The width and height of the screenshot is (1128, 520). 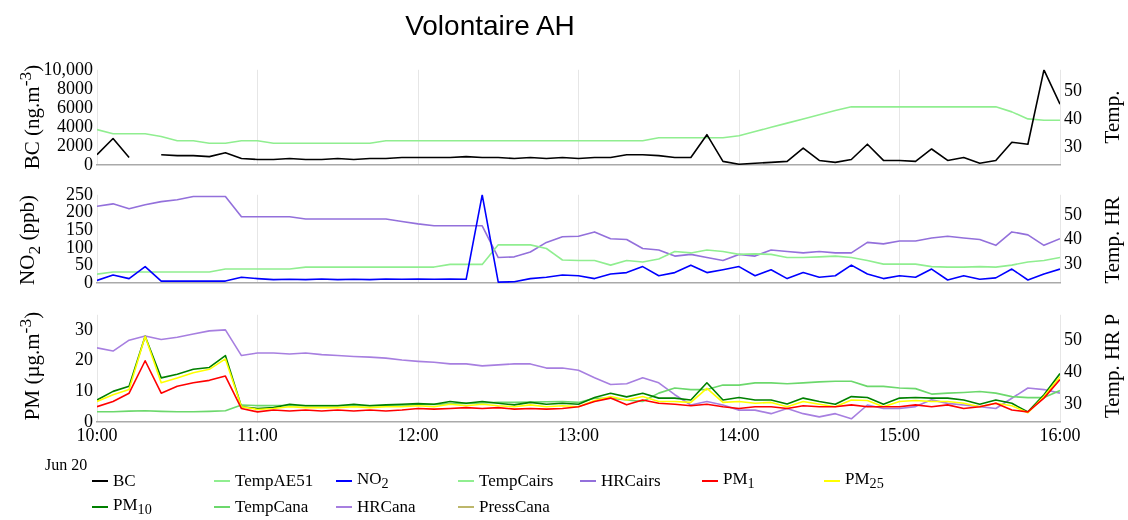 I want to click on y-tick-label: 6000, so click(x=75, y=106).